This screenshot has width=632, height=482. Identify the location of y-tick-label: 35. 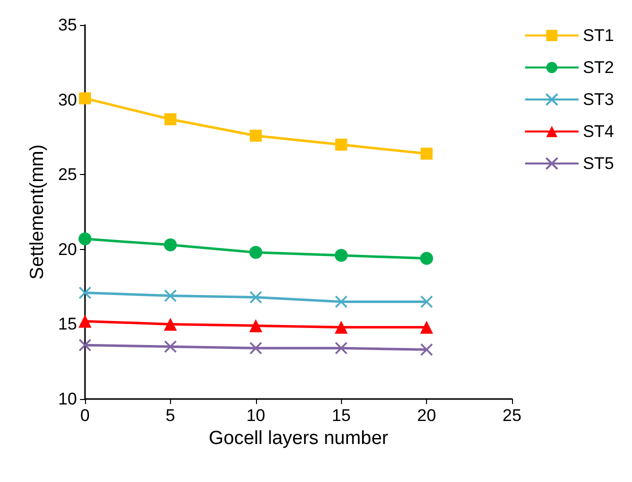
(67, 25).